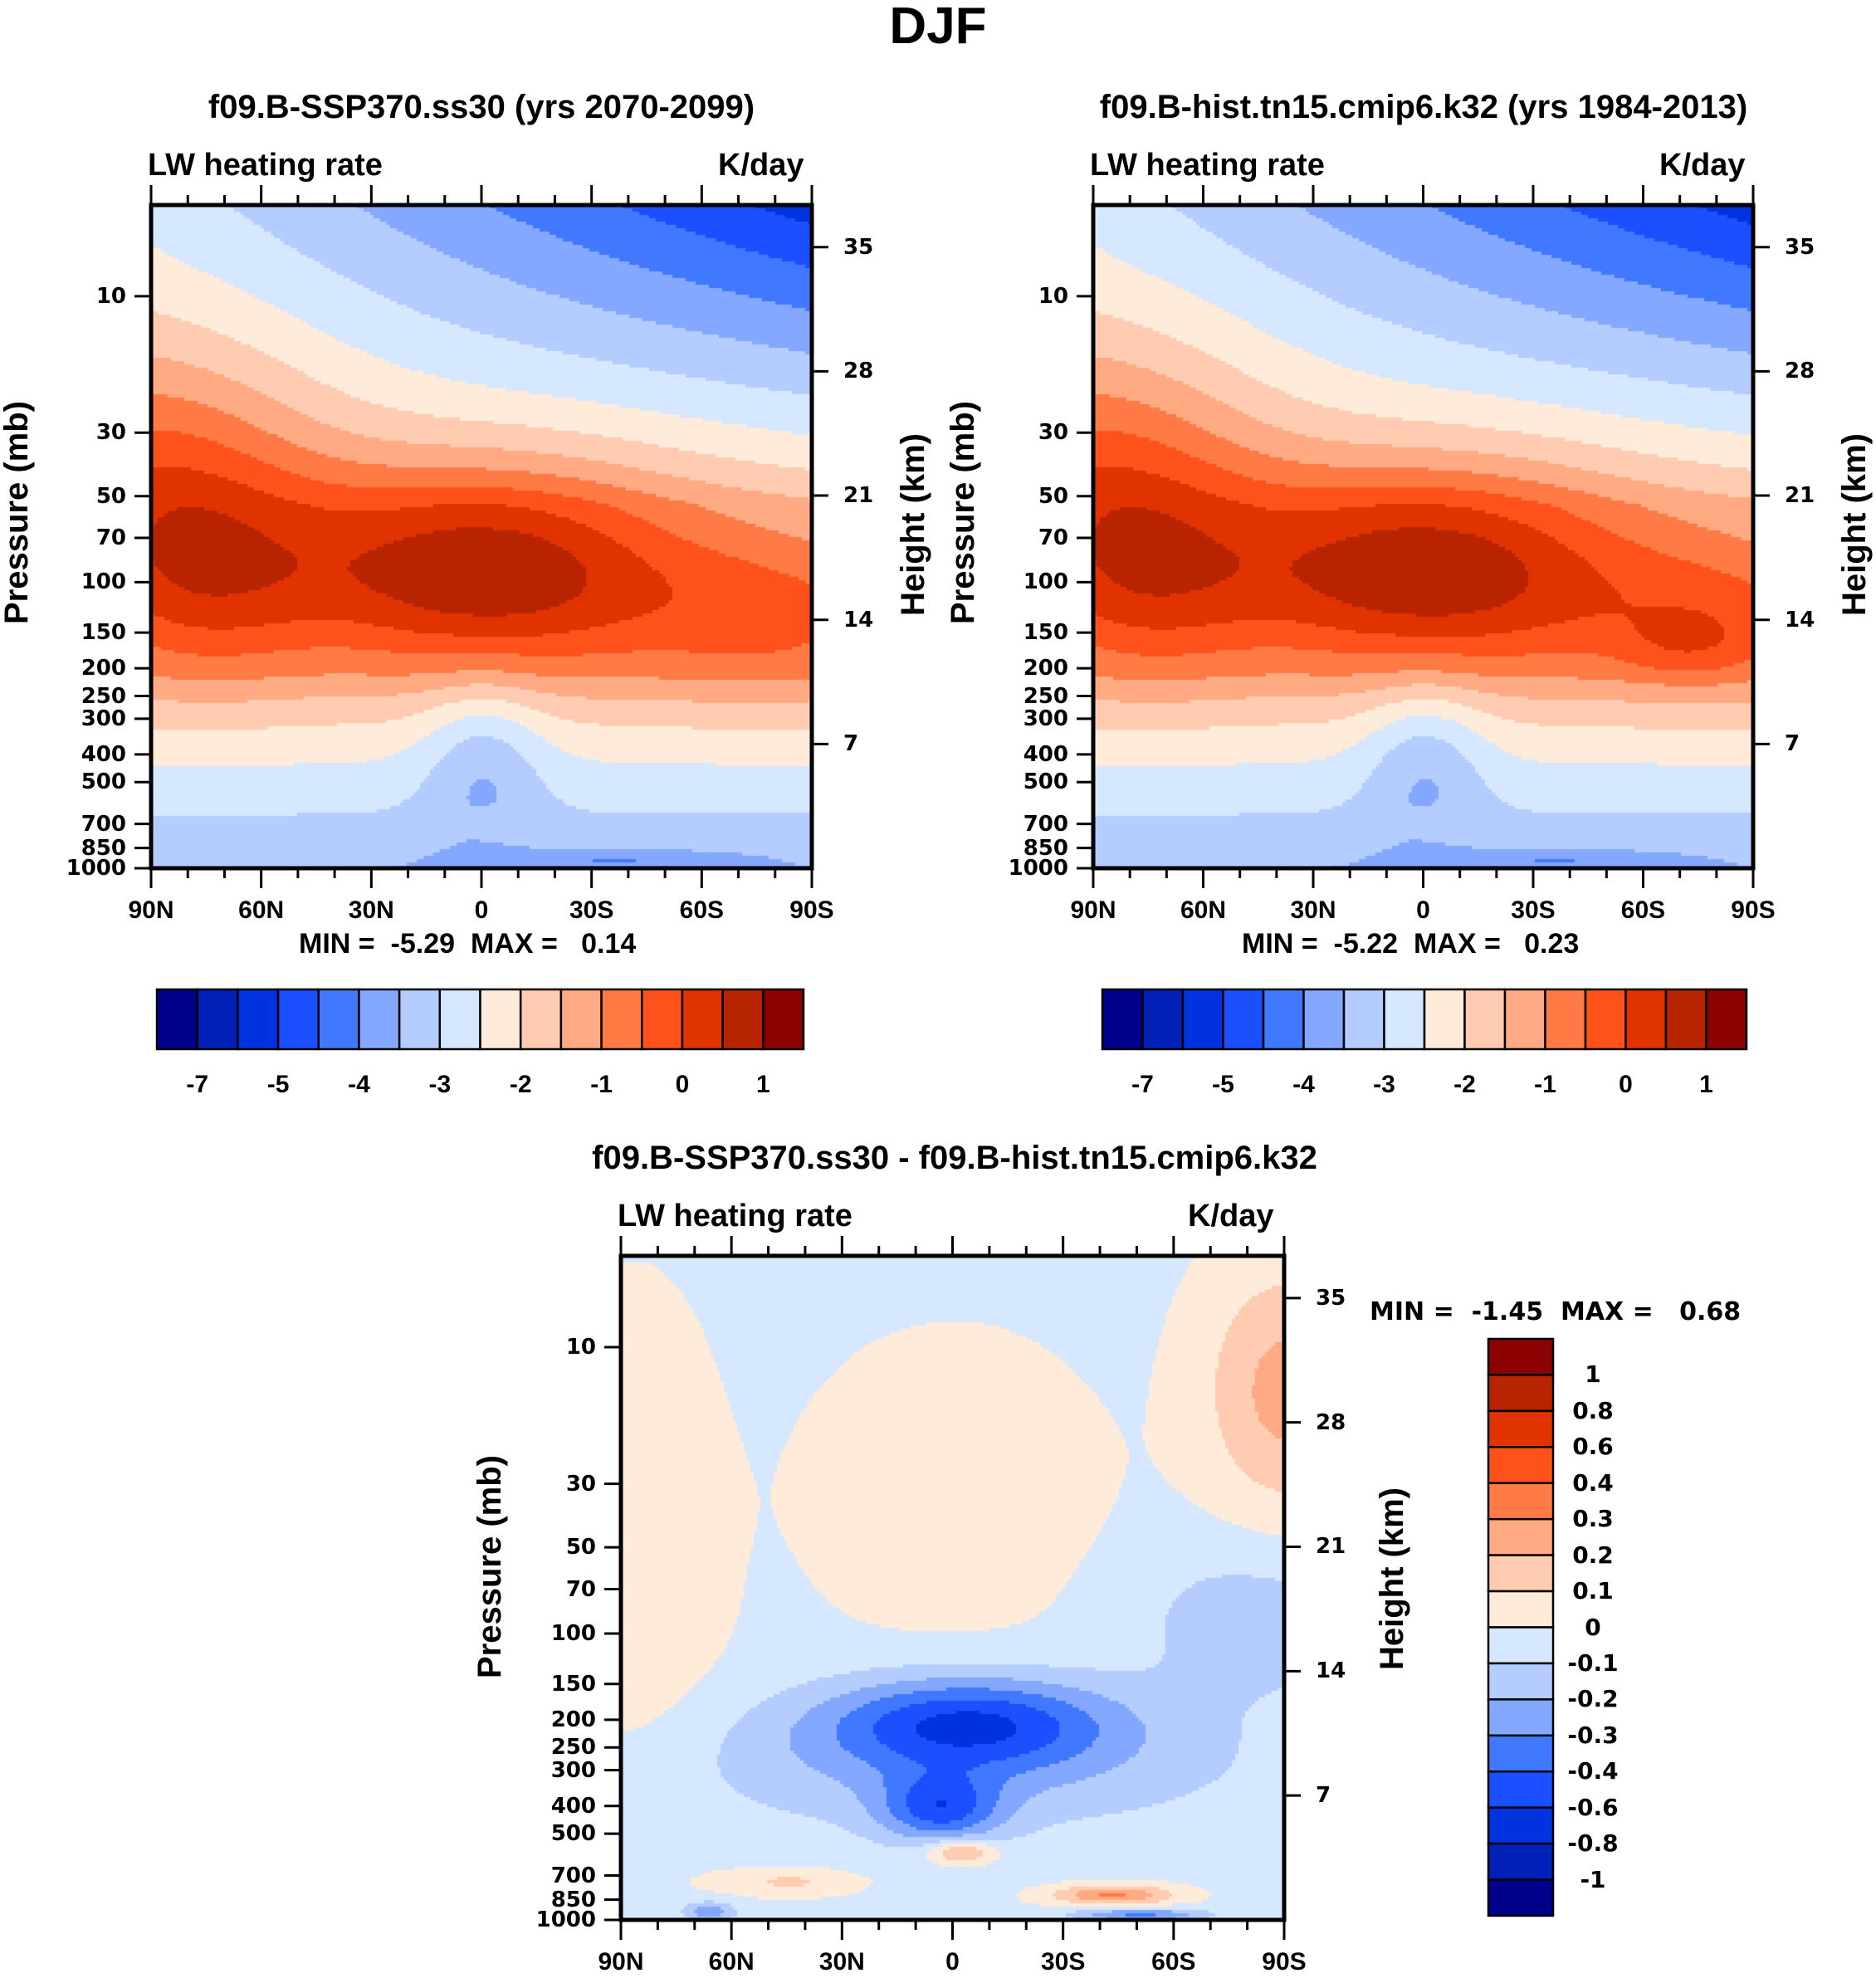 This screenshot has width=1876, height=1978. I want to click on panel-c-min-label: MIN =, so click(1412, 1311).